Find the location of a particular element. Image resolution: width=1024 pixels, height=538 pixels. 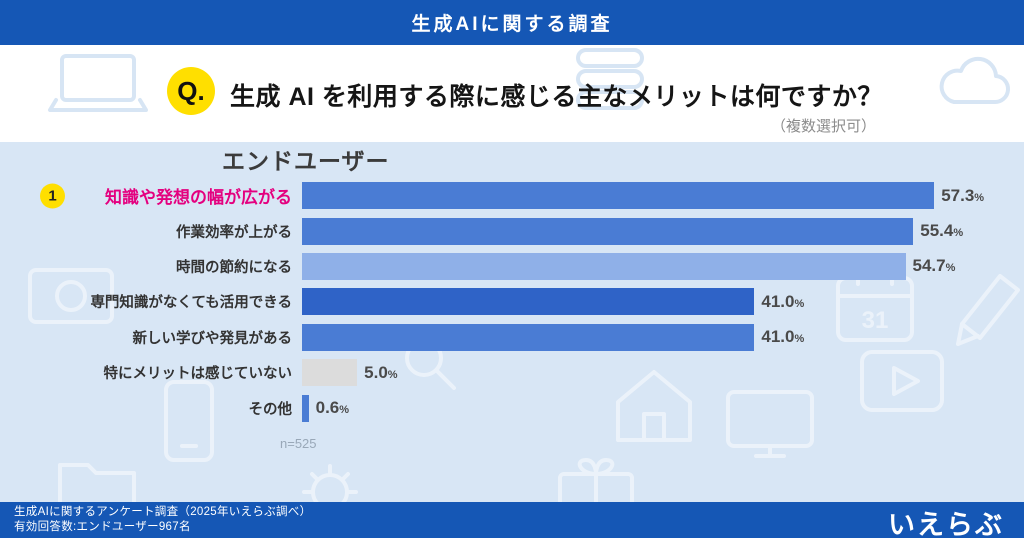

question-badge-label: Q. is located at coordinates (191, 90).